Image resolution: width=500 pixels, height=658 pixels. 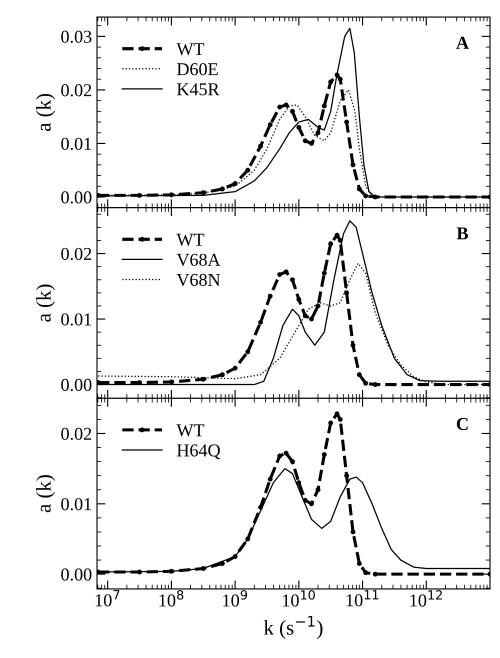 I want to click on x-tick-label: 10$^{9}$, so click(x=235, y=598).